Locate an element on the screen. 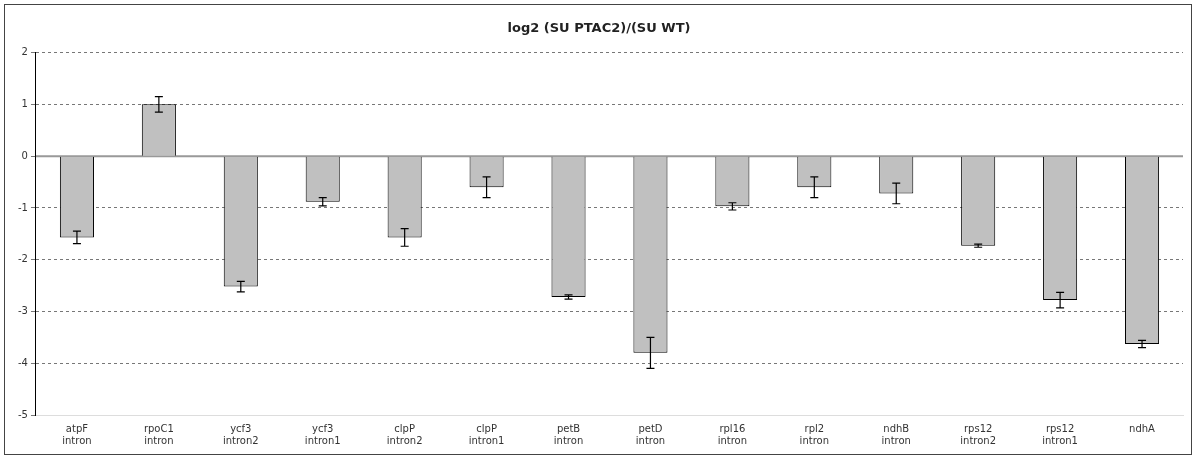  x-tick-label: rpl2 intron is located at coordinates (814, 434).